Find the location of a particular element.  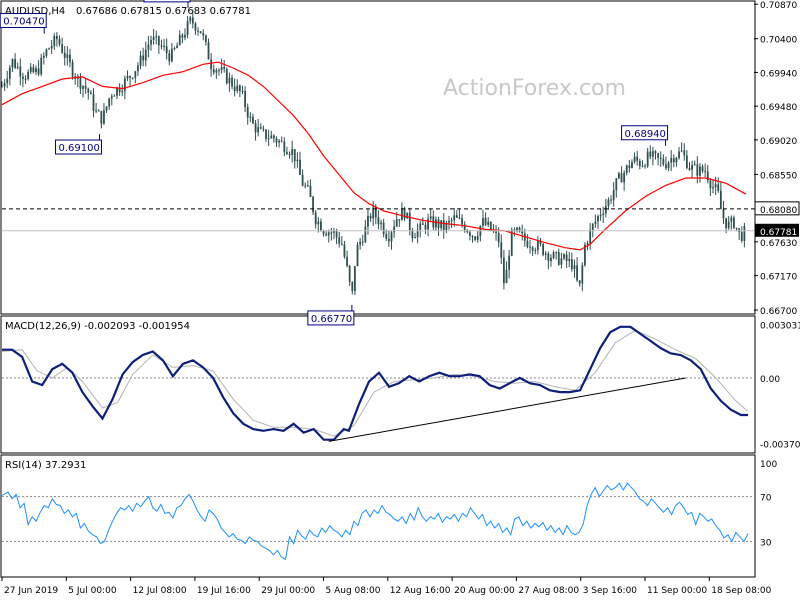

watermark-text: ActionForex.com is located at coordinates (534, 88).